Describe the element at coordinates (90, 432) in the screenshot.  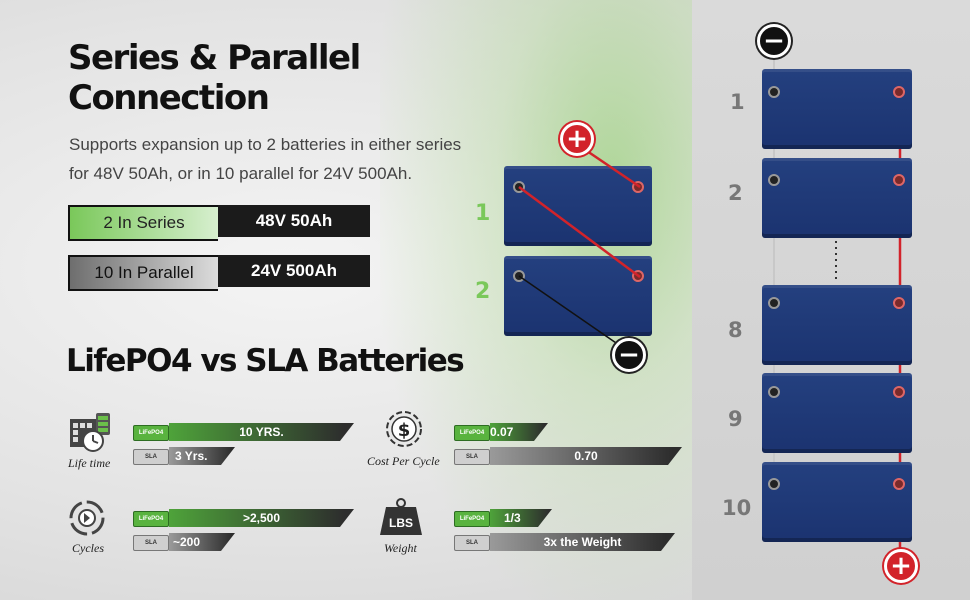
I see `calendar-clock-icon` at that location.